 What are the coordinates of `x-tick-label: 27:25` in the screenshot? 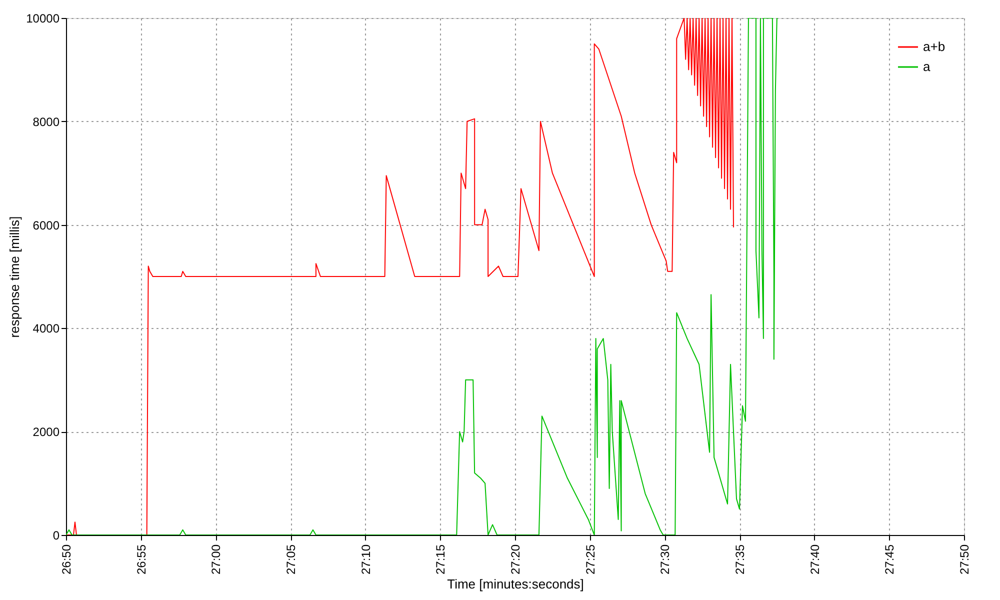 It's located at (590, 559).